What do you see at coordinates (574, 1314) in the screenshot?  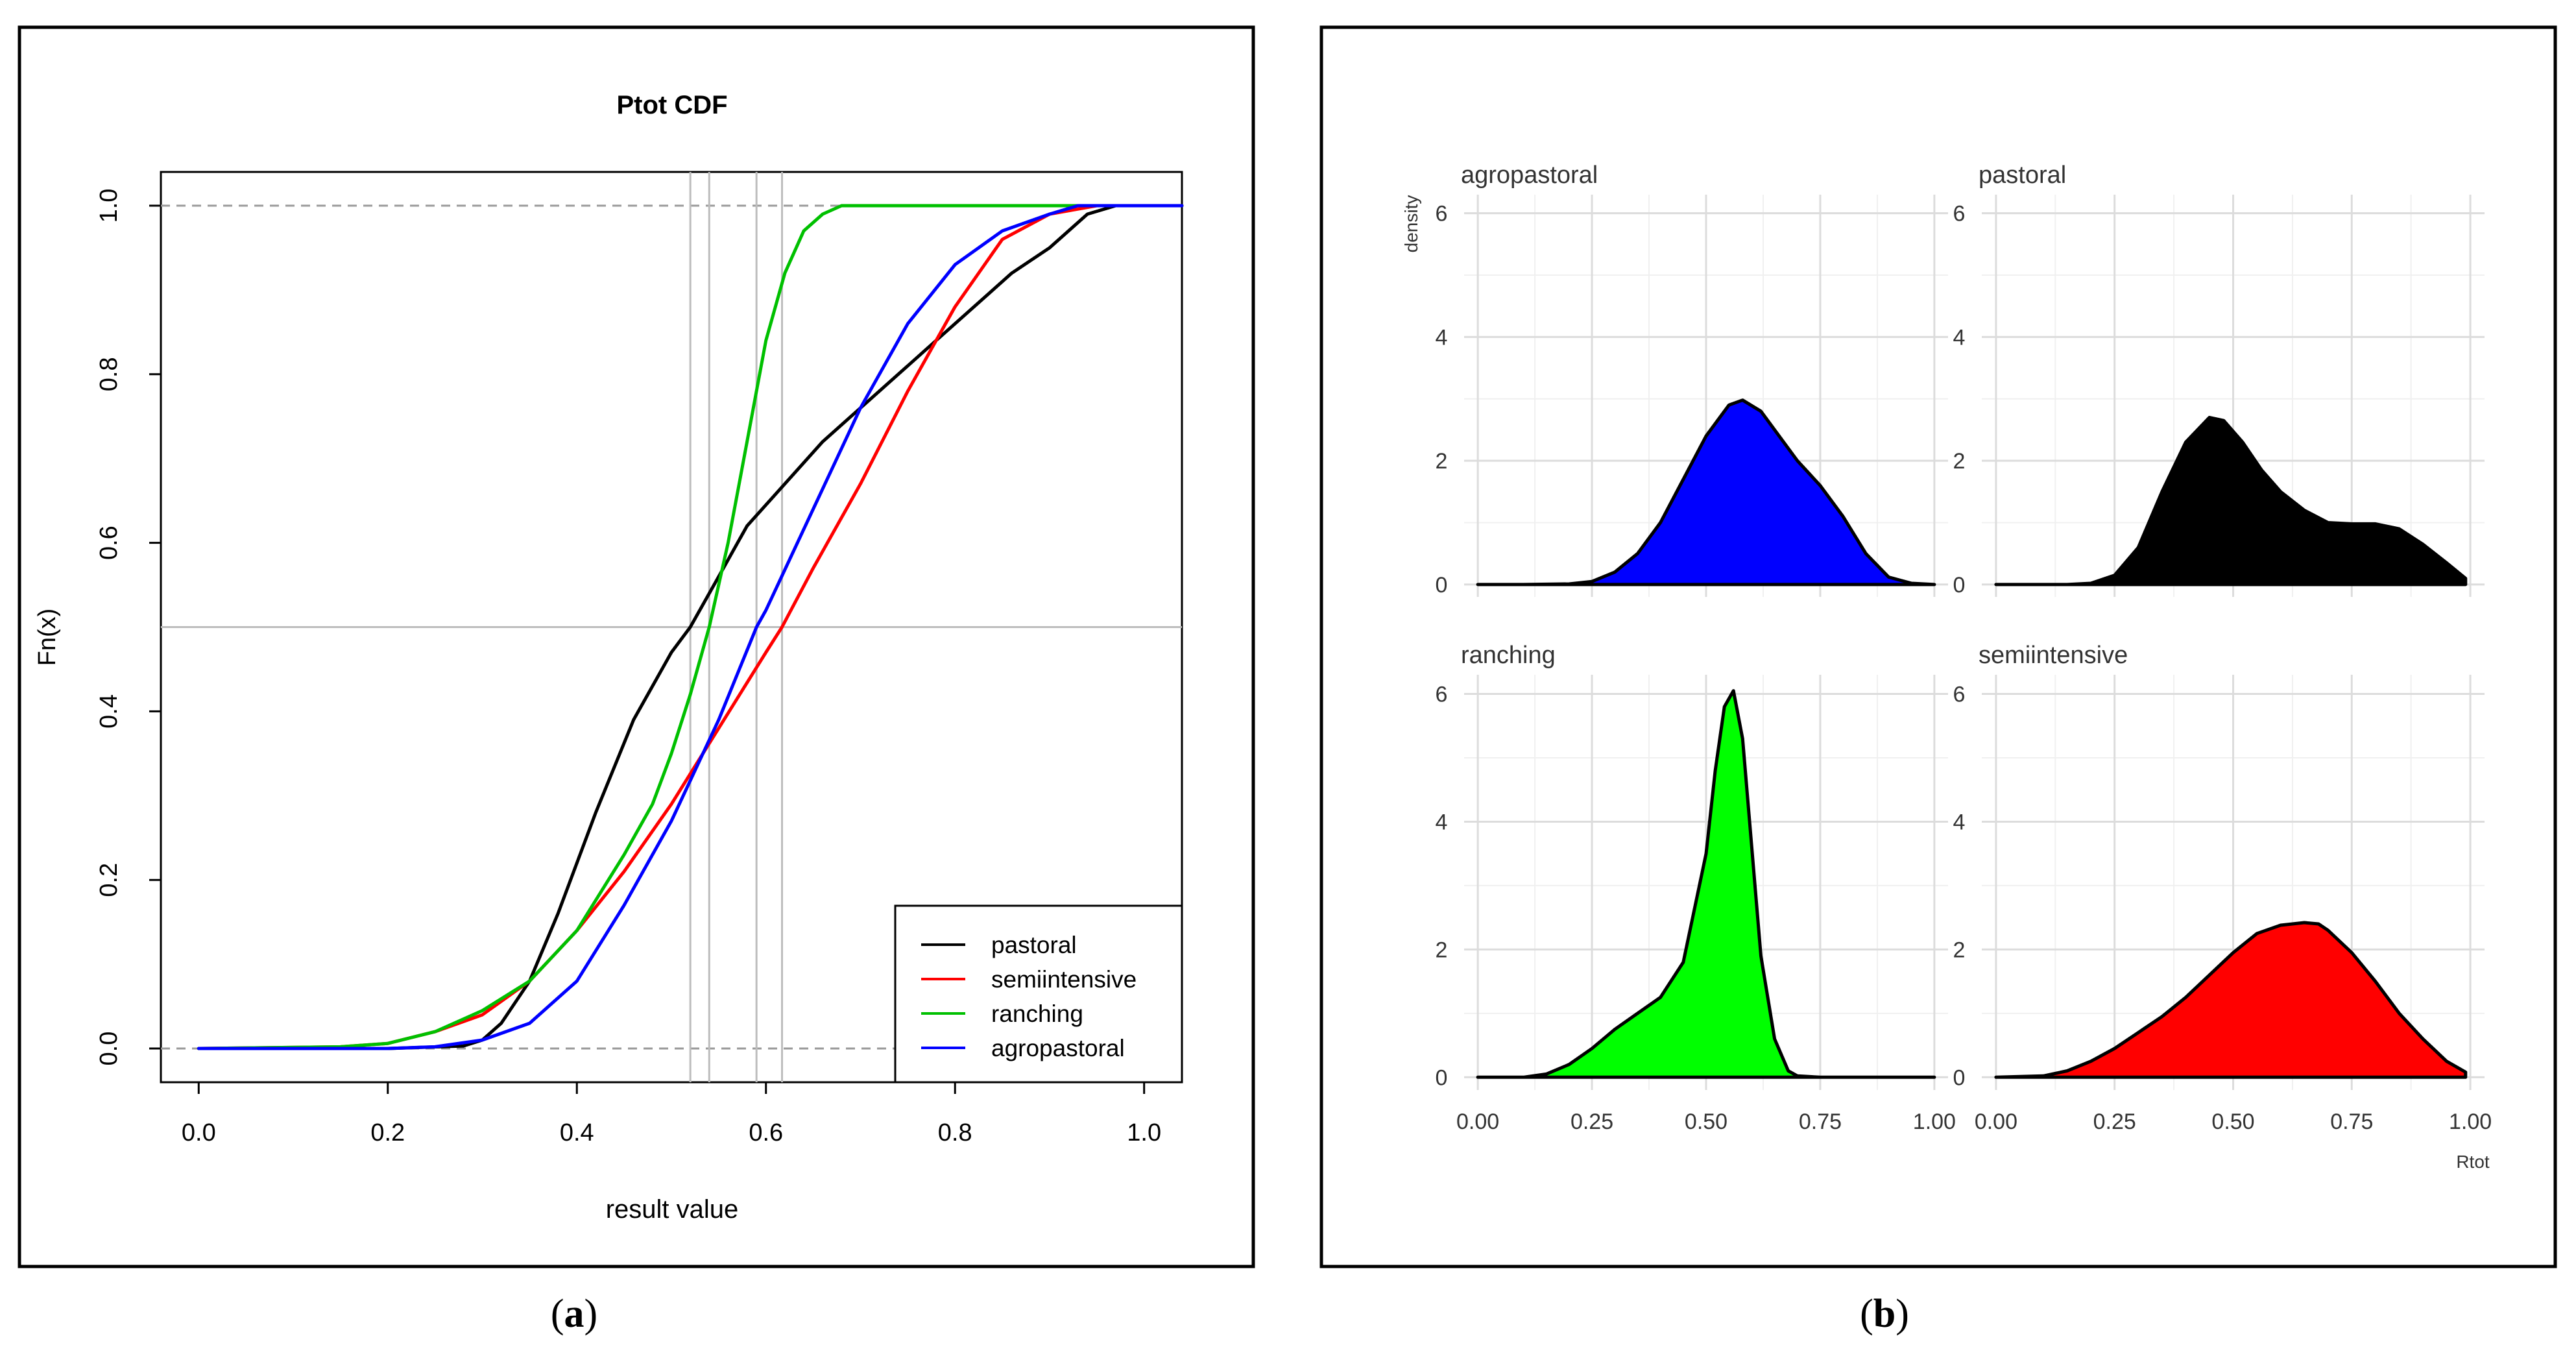 I see `caption-a: (a)` at bounding box center [574, 1314].